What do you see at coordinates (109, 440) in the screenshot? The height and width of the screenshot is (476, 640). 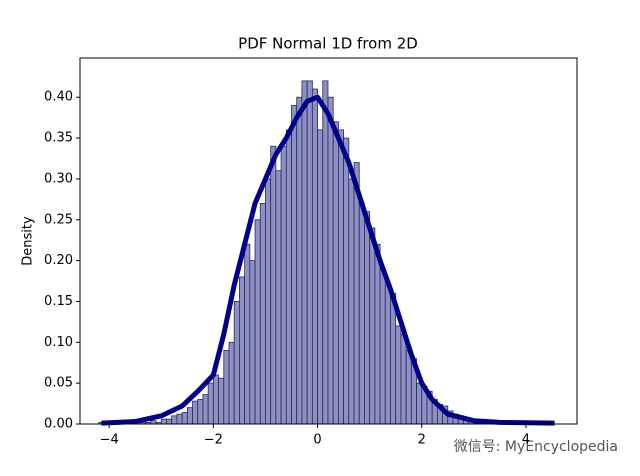 I see `x-tick-label: −4` at bounding box center [109, 440].